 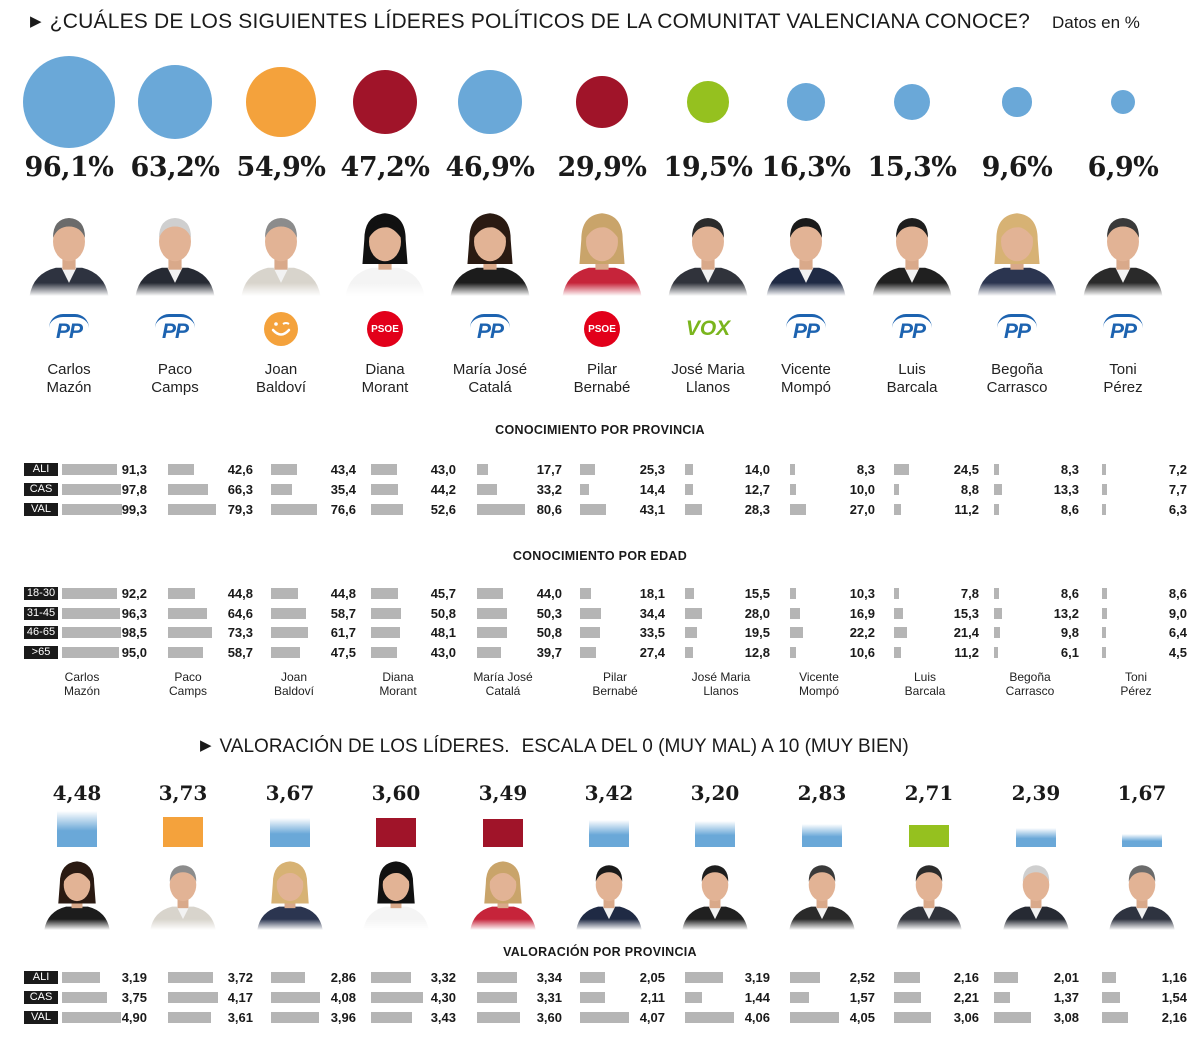 What do you see at coordinates (806, 387) in the screenshot?
I see `leader-last-name: Mompó` at bounding box center [806, 387].